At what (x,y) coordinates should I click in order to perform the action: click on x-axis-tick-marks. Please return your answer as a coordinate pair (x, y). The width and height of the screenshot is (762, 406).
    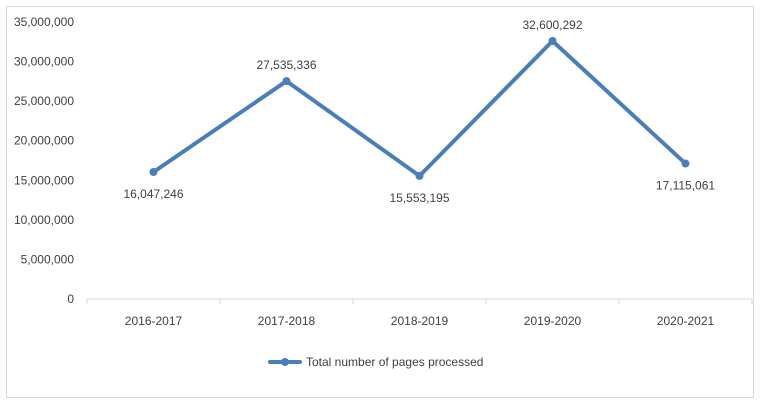
    Looking at the image, I should click on (419, 301).